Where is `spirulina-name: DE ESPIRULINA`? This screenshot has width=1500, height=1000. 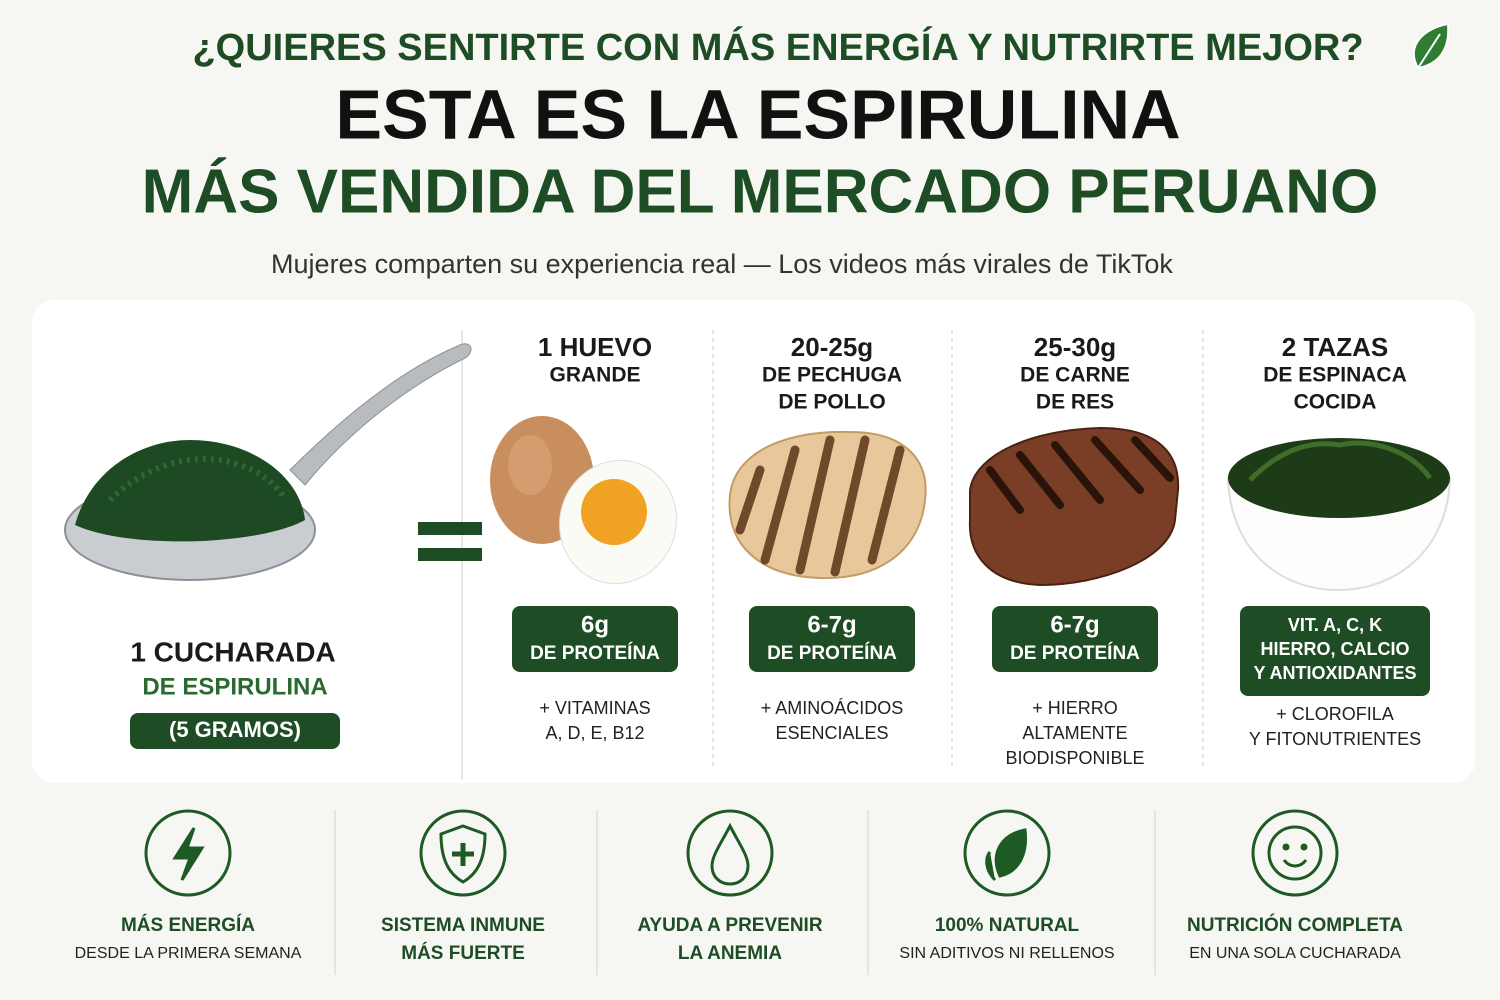 spirulina-name: DE ESPIRULINA is located at coordinates (234, 686).